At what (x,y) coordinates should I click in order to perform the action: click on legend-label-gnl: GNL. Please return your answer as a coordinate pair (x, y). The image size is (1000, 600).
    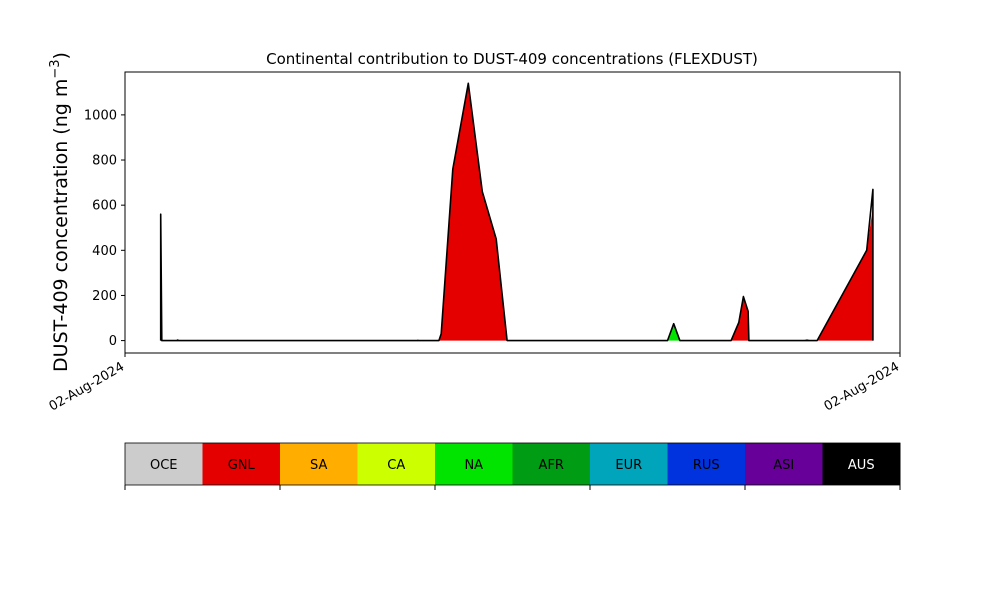
    Looking at the image, I should click on (242, 465).